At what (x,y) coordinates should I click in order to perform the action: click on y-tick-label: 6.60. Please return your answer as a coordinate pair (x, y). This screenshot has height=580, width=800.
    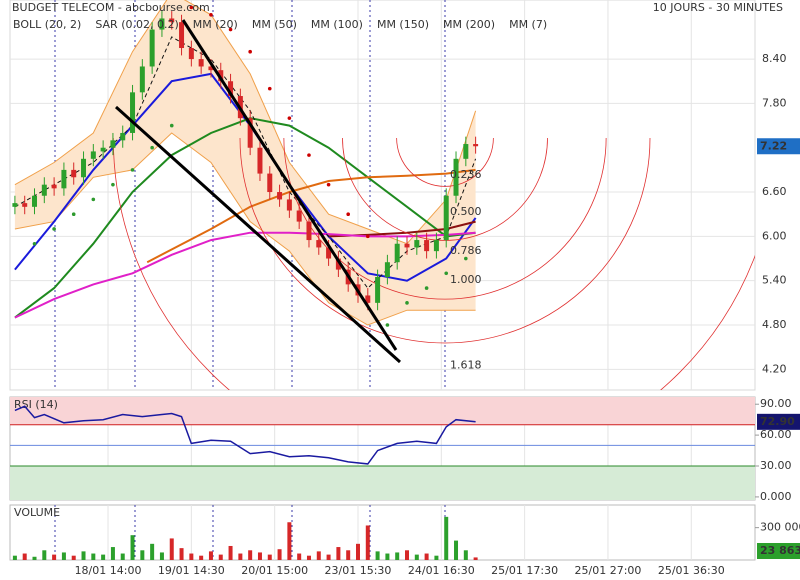
    Looking at the image, I should click on (774, 191).